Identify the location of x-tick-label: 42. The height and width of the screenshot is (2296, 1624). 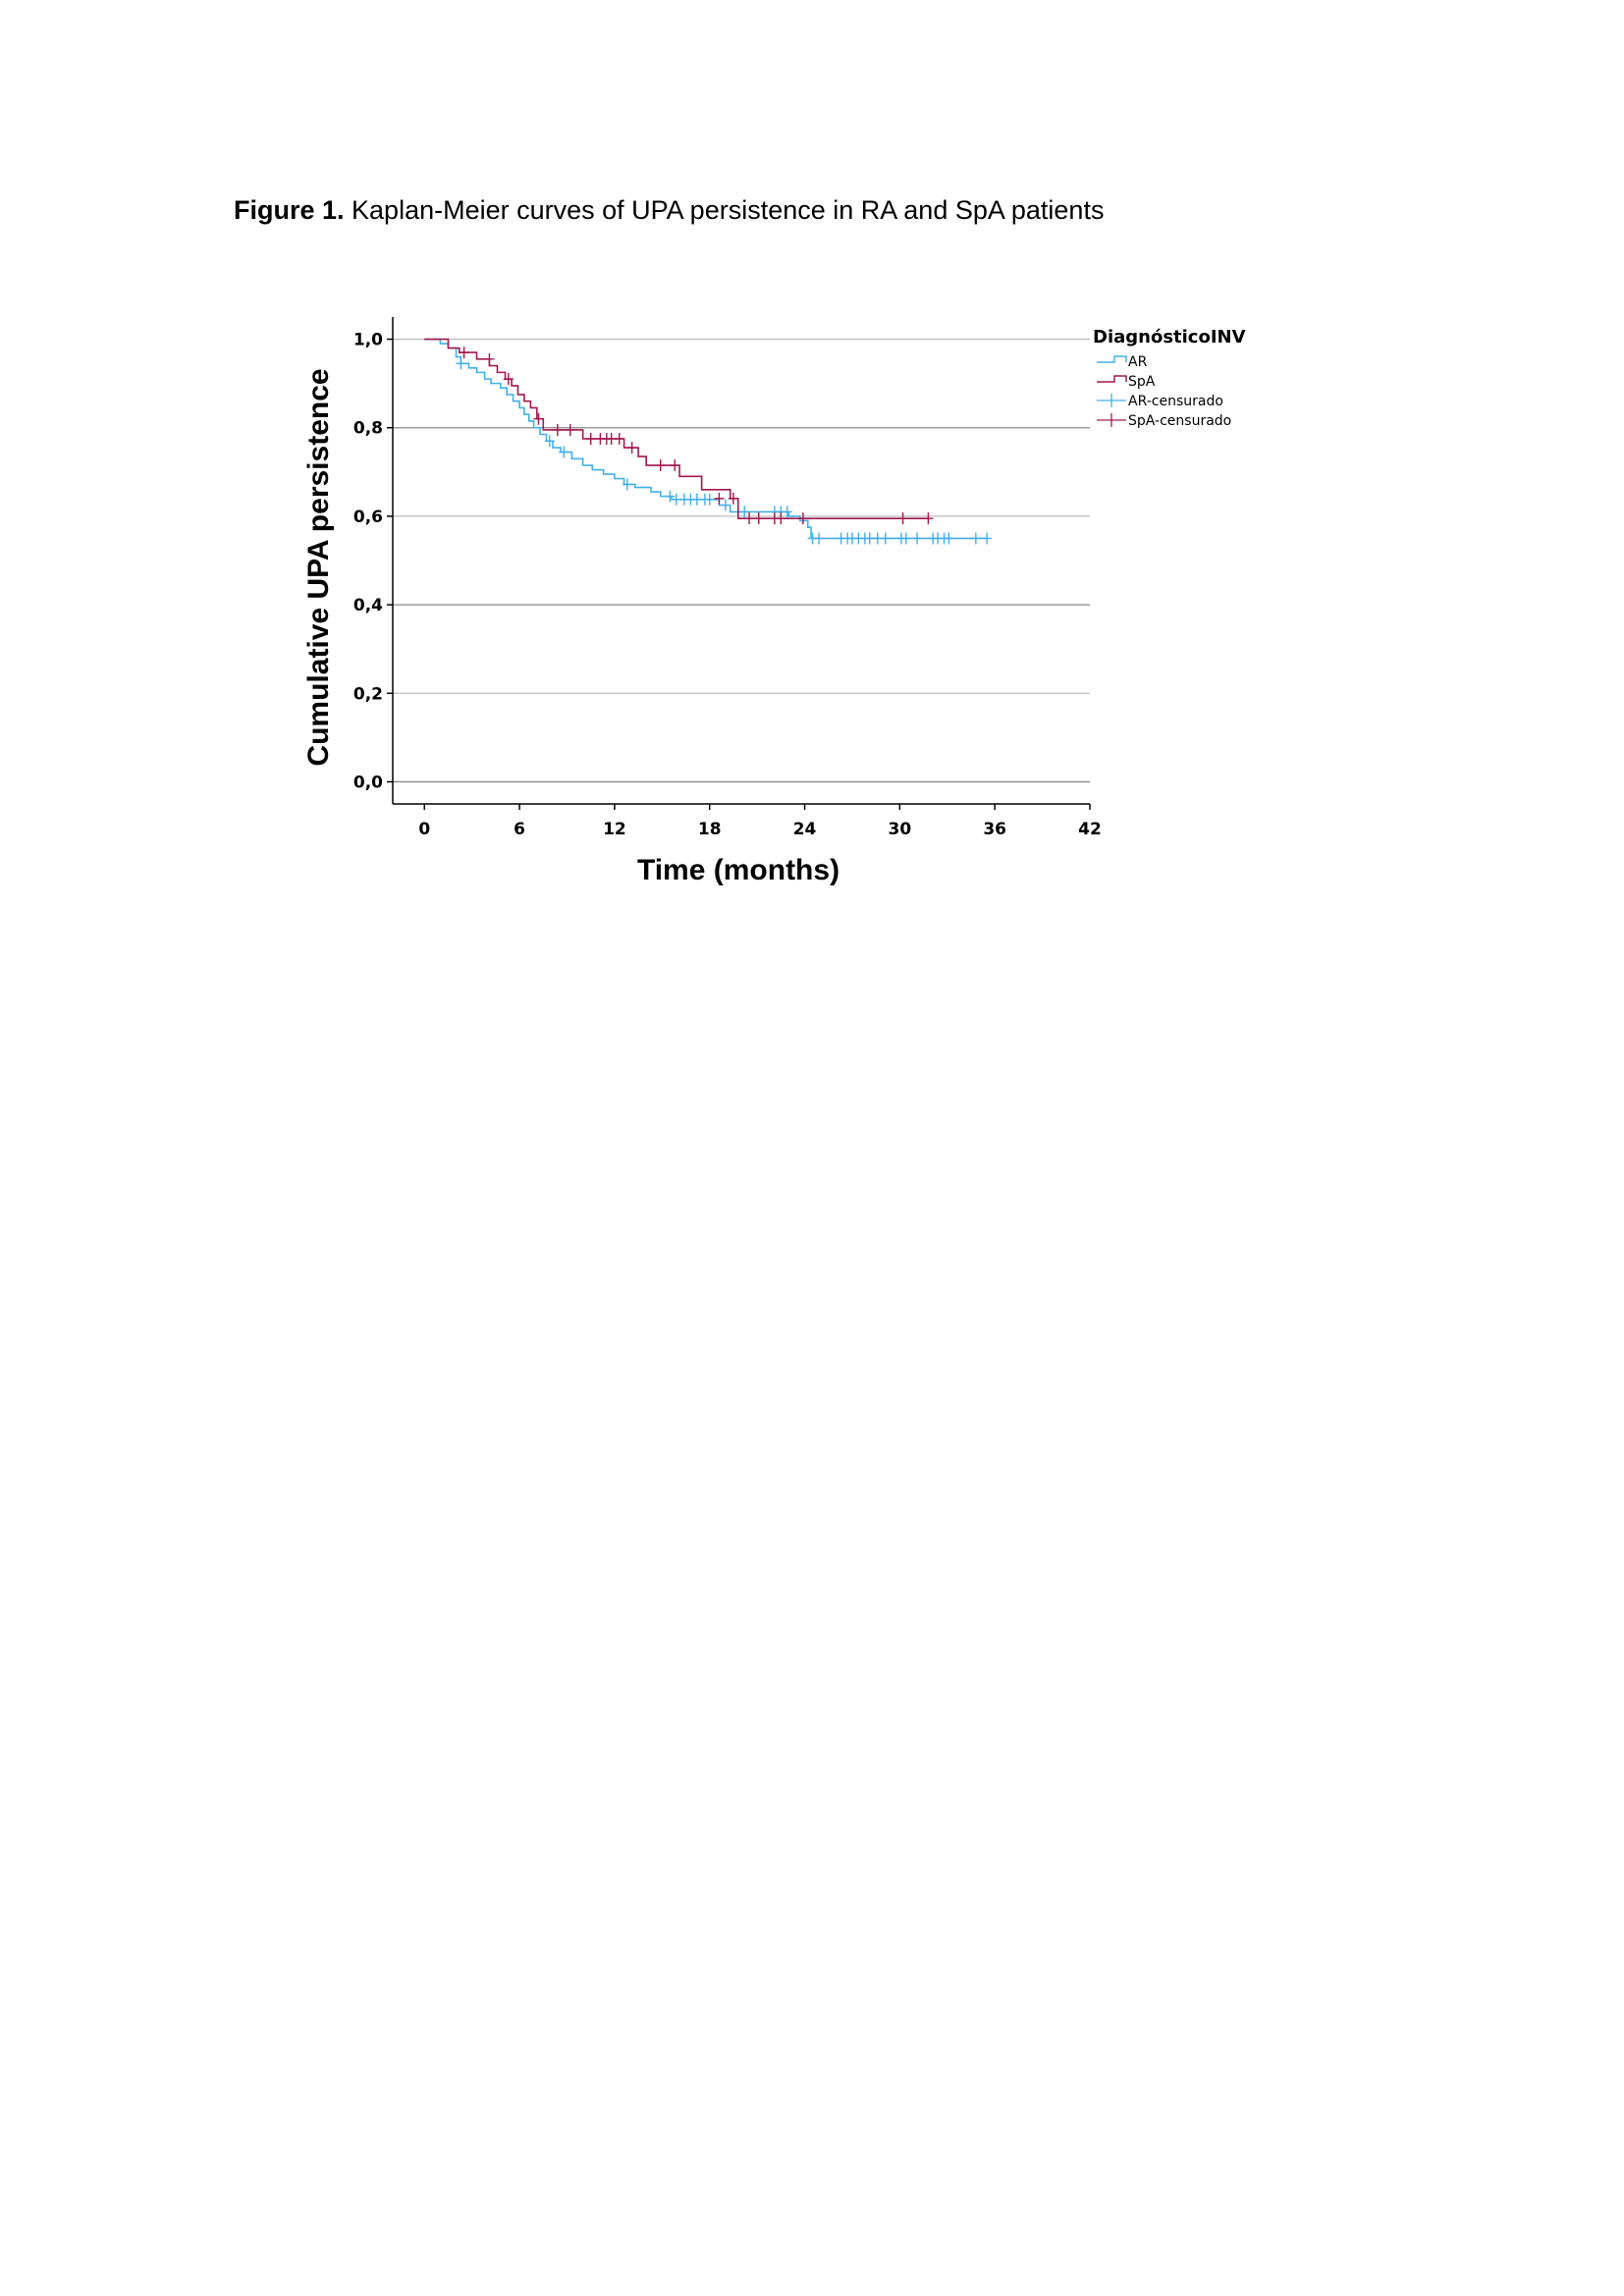
(1090, 829).